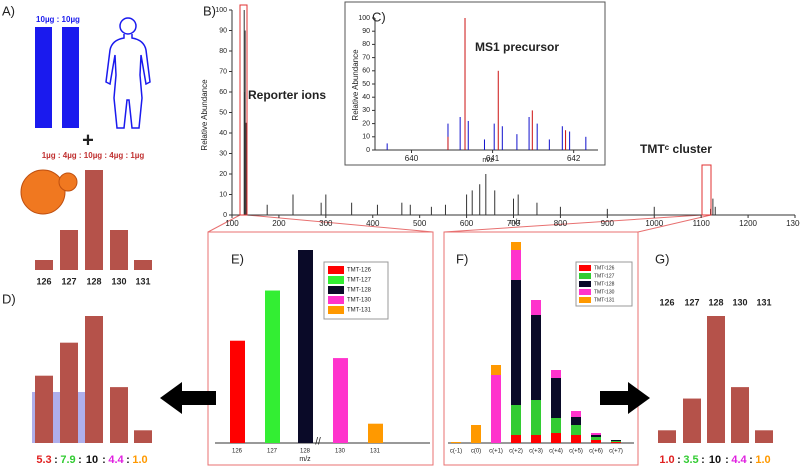 The height and width of the screenshot is (469, 800). What do you see at coordinates (496, 452) in the screenshot?
I see `category-label: c(+1)` at bounding box center [496, 452].